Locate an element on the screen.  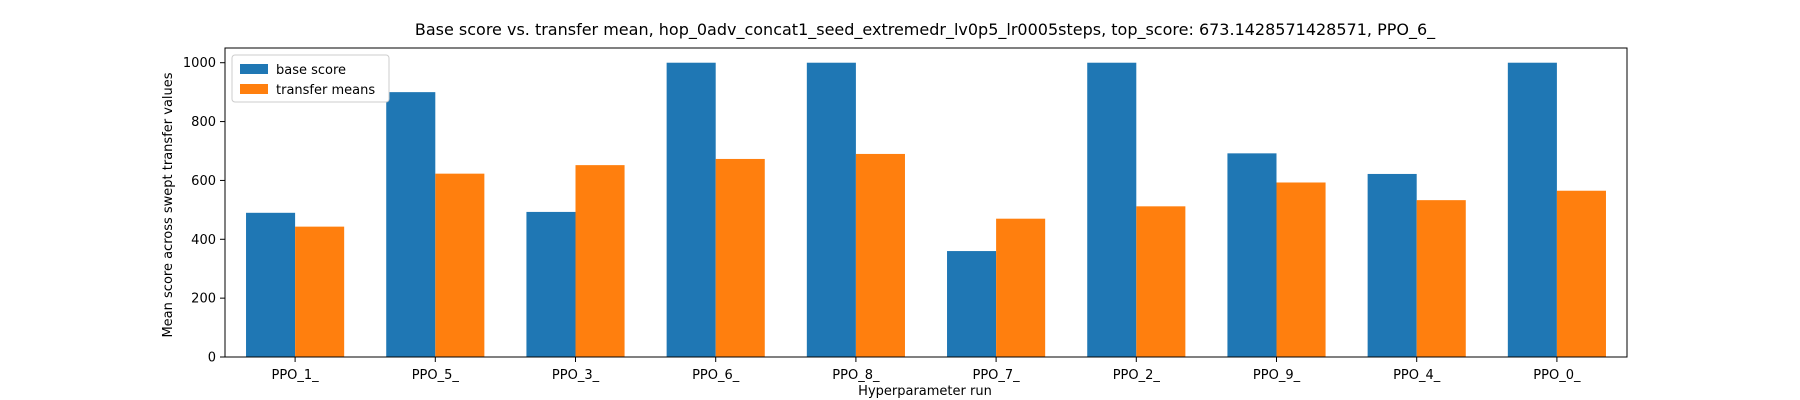
legend: base score transfer means is located at coordinates (310, 78).